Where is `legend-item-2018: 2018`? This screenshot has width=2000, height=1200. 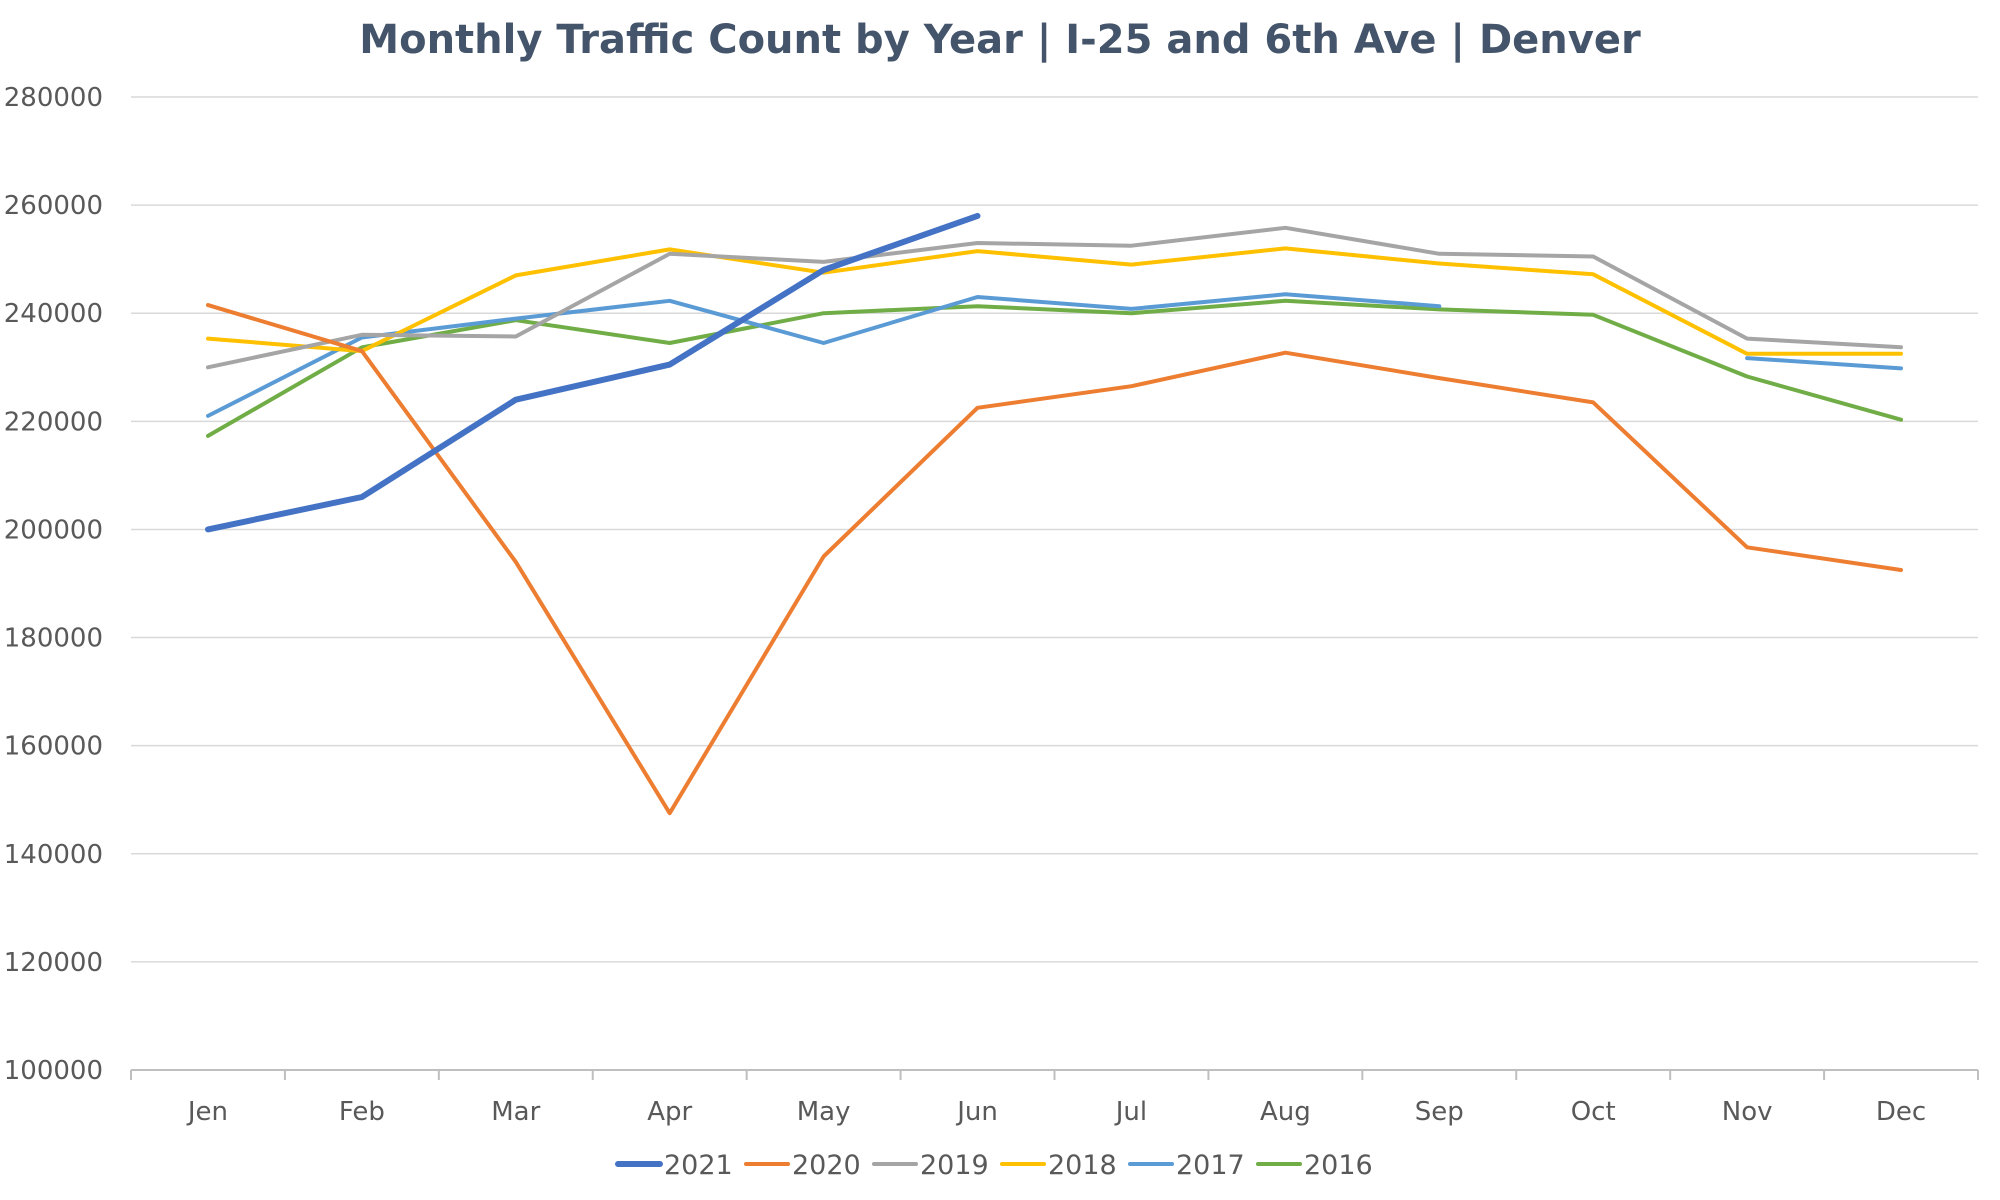
legend-item-2018: 2018 is located at coordinates (1058, 1165).